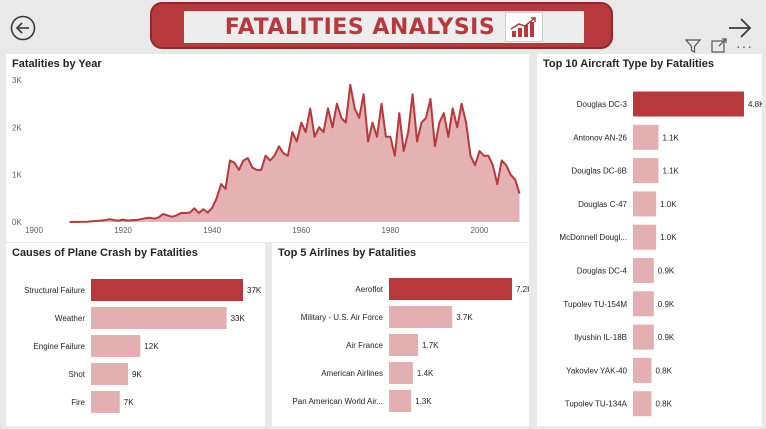 This screenshot has height=429, width=766. What do you see at coordinates (693, 46) in the screenshot?
I see `filter-icon` at bounding box center [693, 46].